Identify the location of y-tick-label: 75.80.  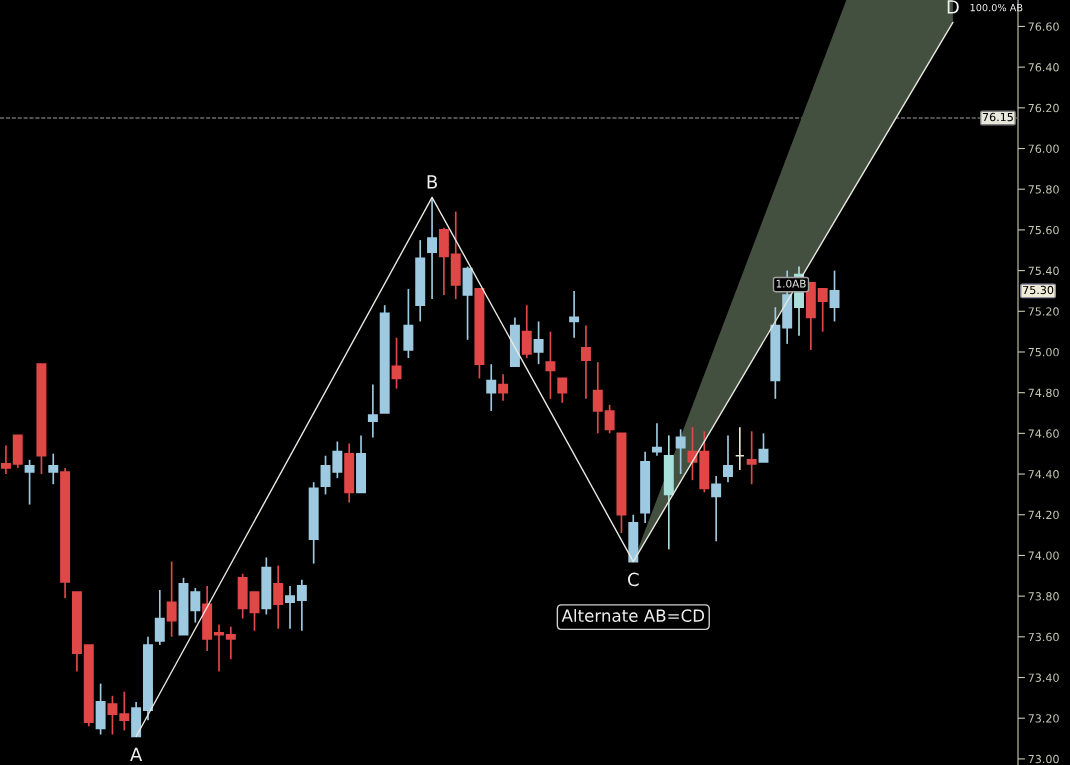
(1043, 189).